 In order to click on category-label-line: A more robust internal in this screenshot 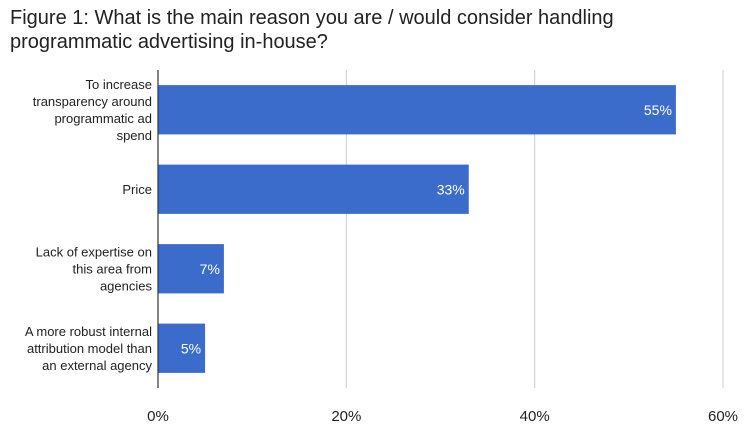, I will do `click(88, 331)`.